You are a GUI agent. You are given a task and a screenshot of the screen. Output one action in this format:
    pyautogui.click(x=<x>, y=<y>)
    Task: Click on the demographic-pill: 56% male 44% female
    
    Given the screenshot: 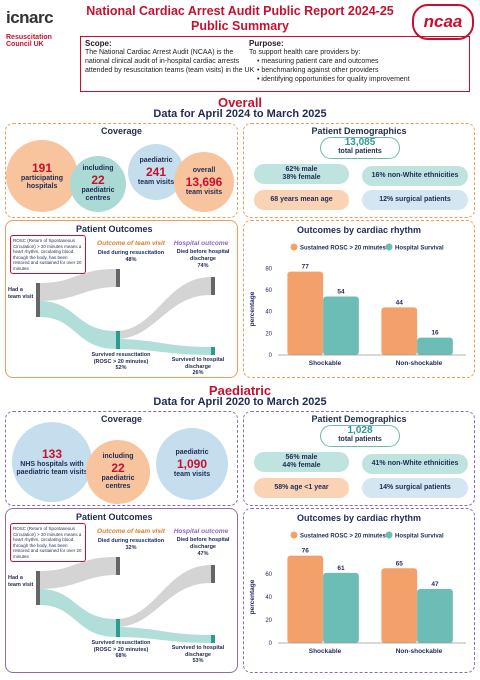 What is the action you would take?
    pyautogui.click(x=301, y=462)
    